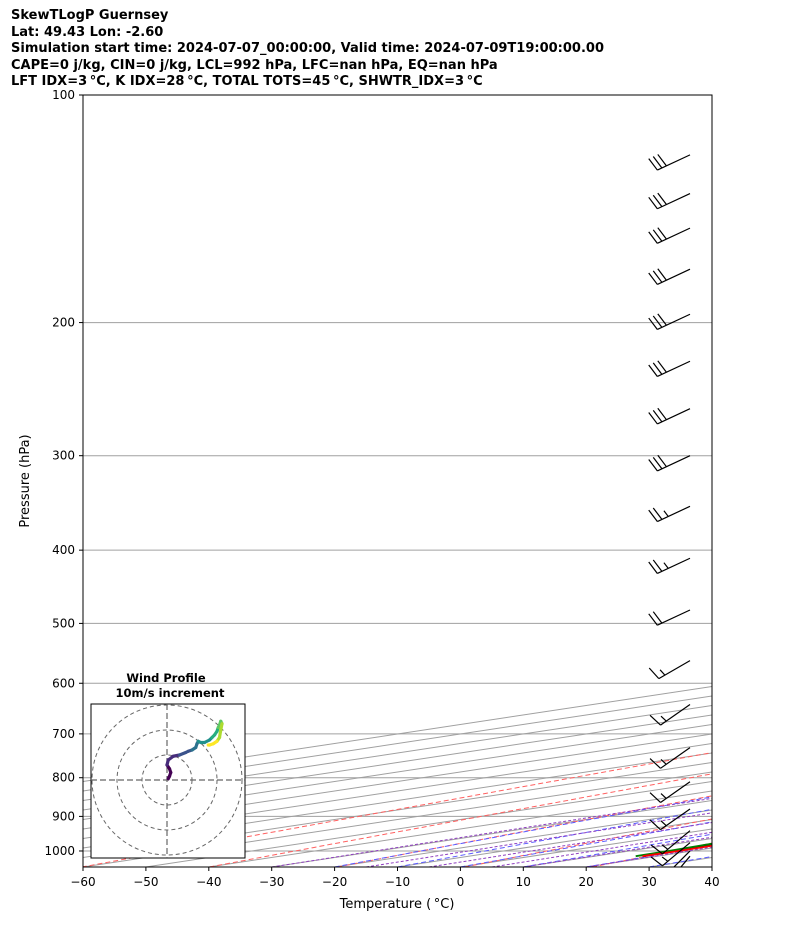 The image size is (794, 937). I want to click on cin-shading, so click(677, 850).